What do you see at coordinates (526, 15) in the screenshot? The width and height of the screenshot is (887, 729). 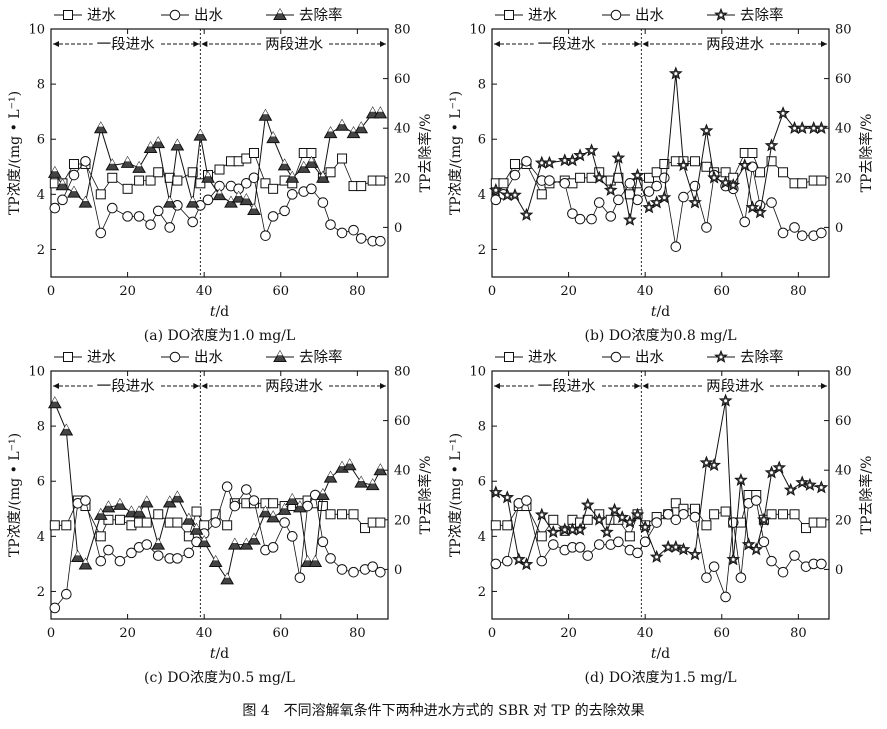 I see `panel-b-legend-item: 进水` at bounding box center [526, 15].